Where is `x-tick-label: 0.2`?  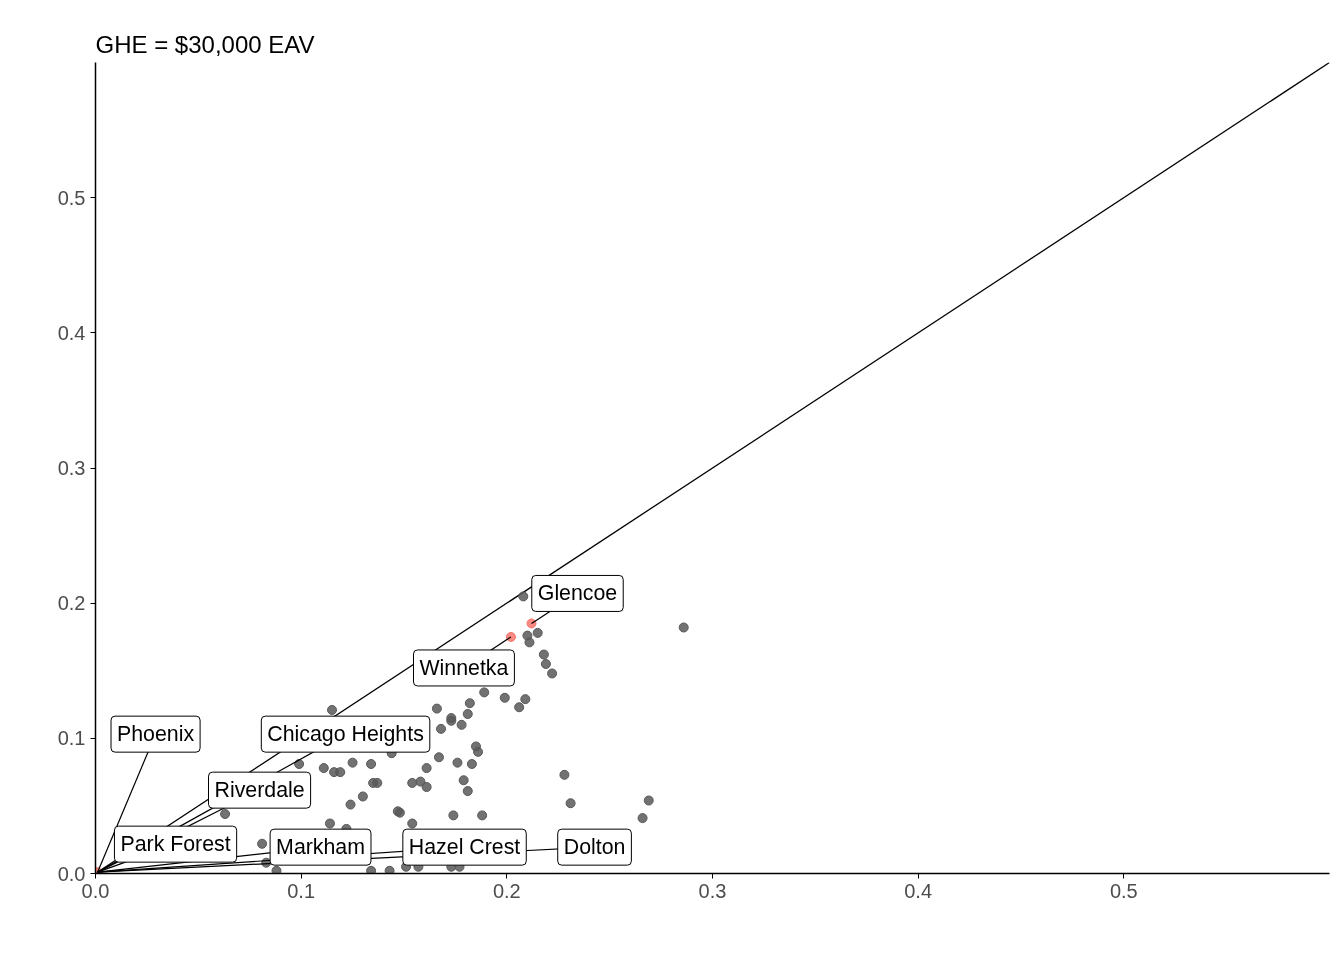 x-tick-label: 0.2 is located at coordinates (506, 890).